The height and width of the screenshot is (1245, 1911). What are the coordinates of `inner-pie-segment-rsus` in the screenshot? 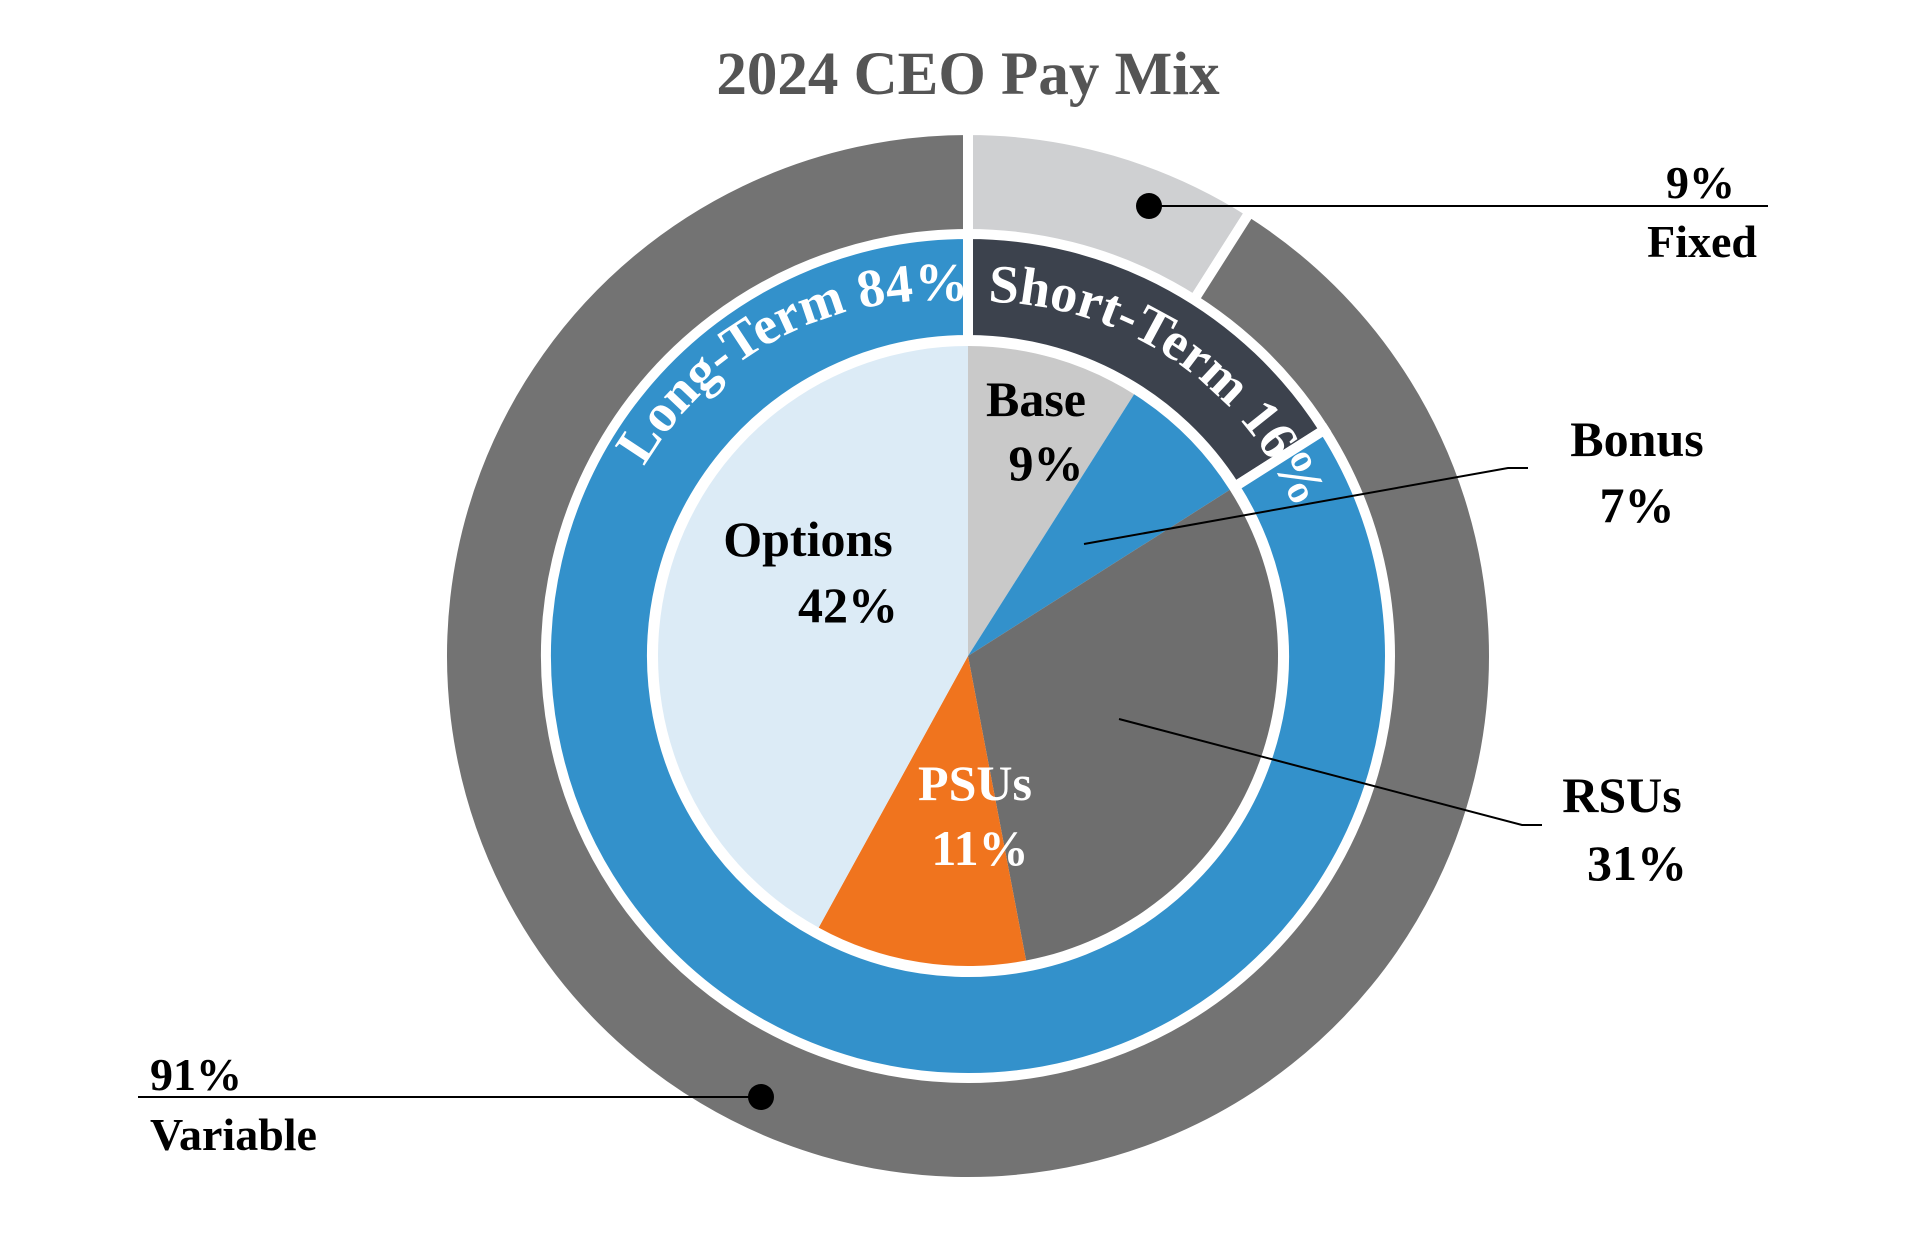 It's located at (1123, 725).